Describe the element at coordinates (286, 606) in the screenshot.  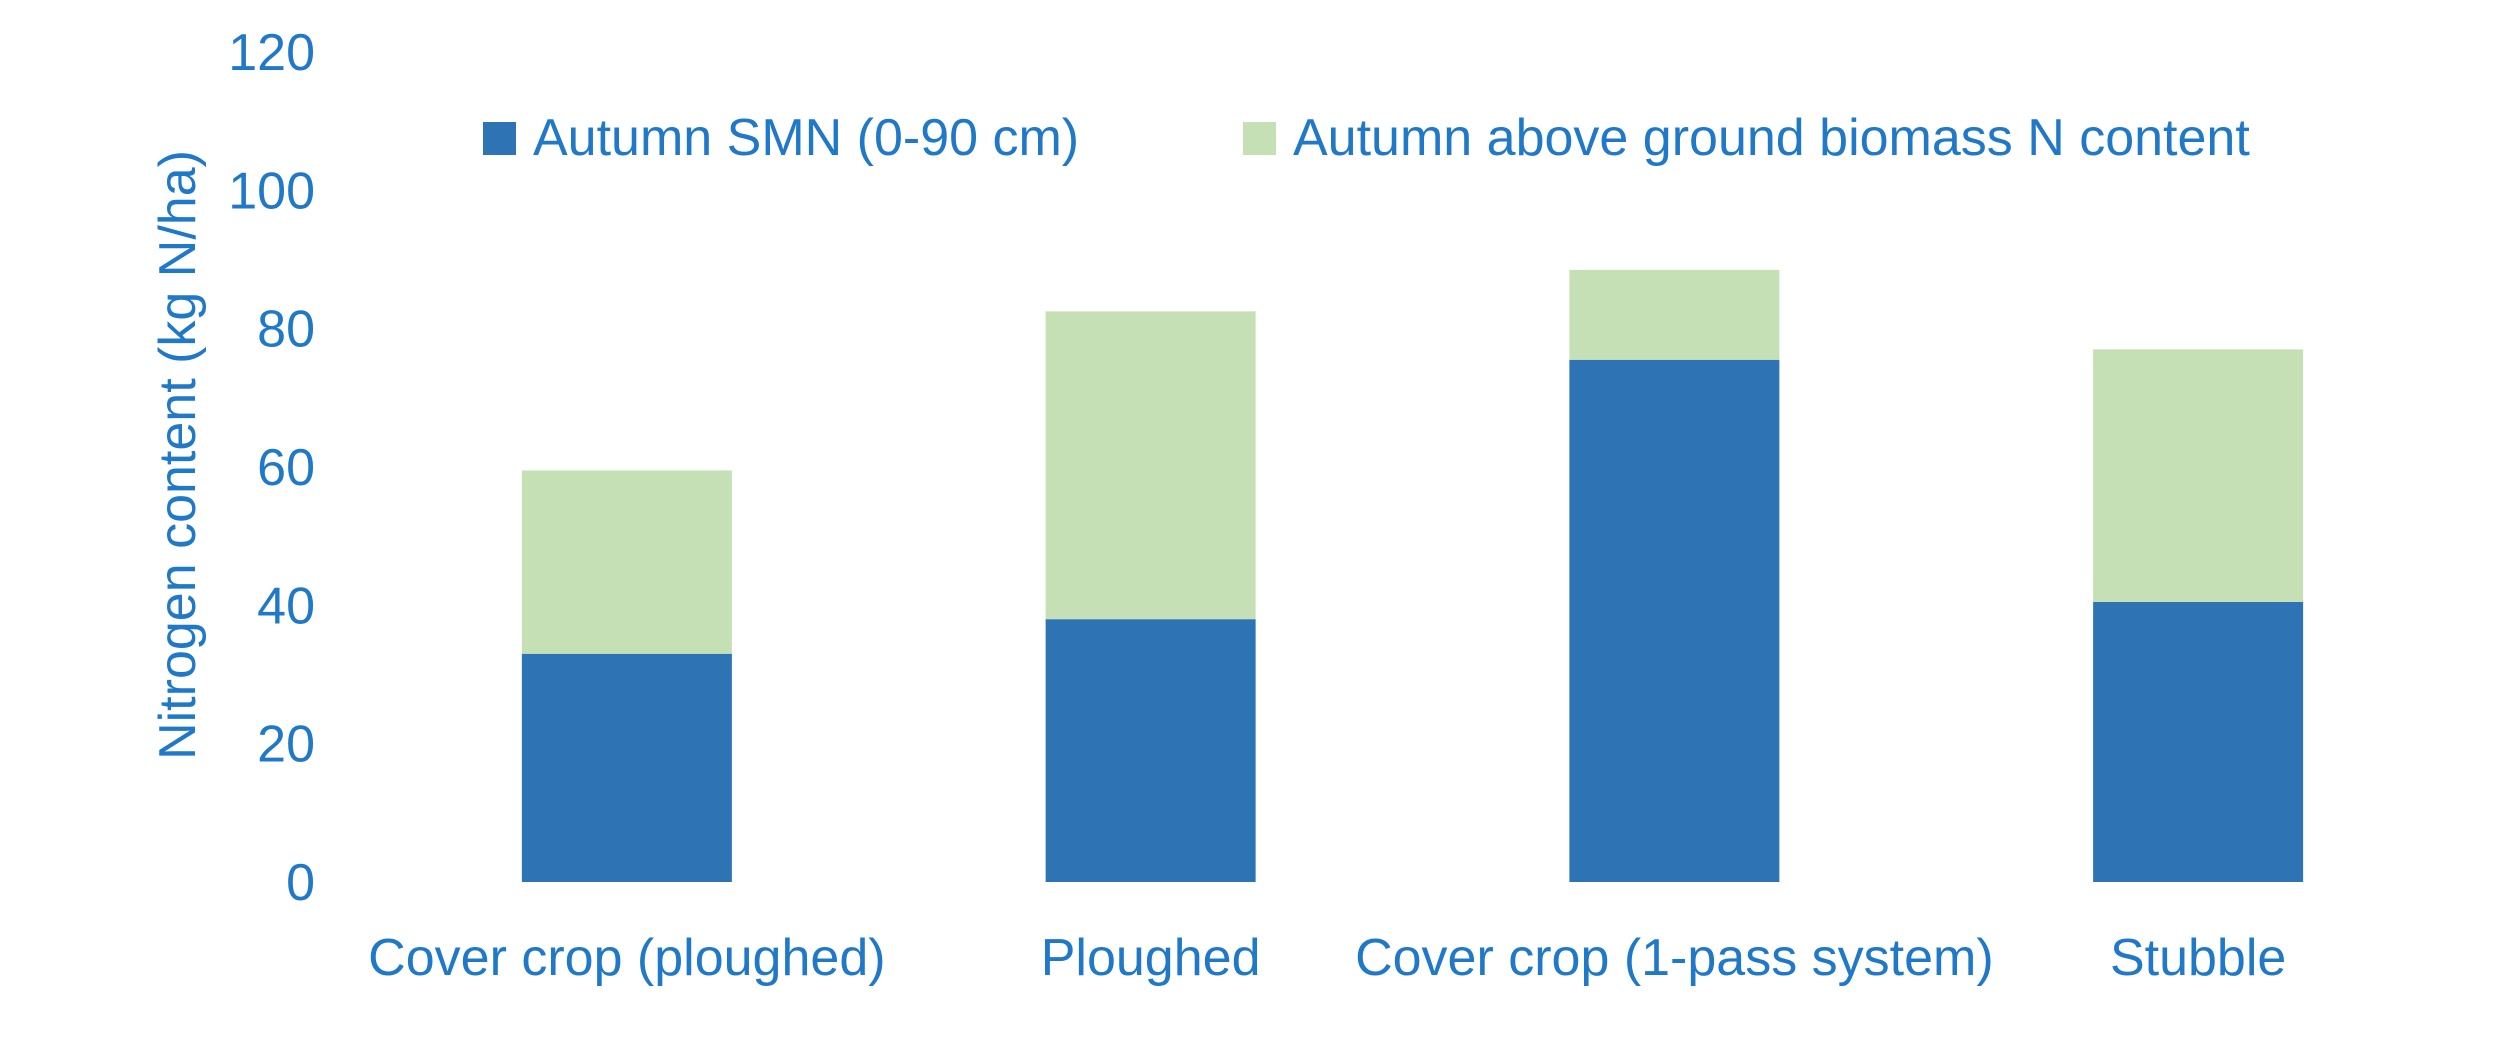
I see `y-tick-label: 40` at that location.